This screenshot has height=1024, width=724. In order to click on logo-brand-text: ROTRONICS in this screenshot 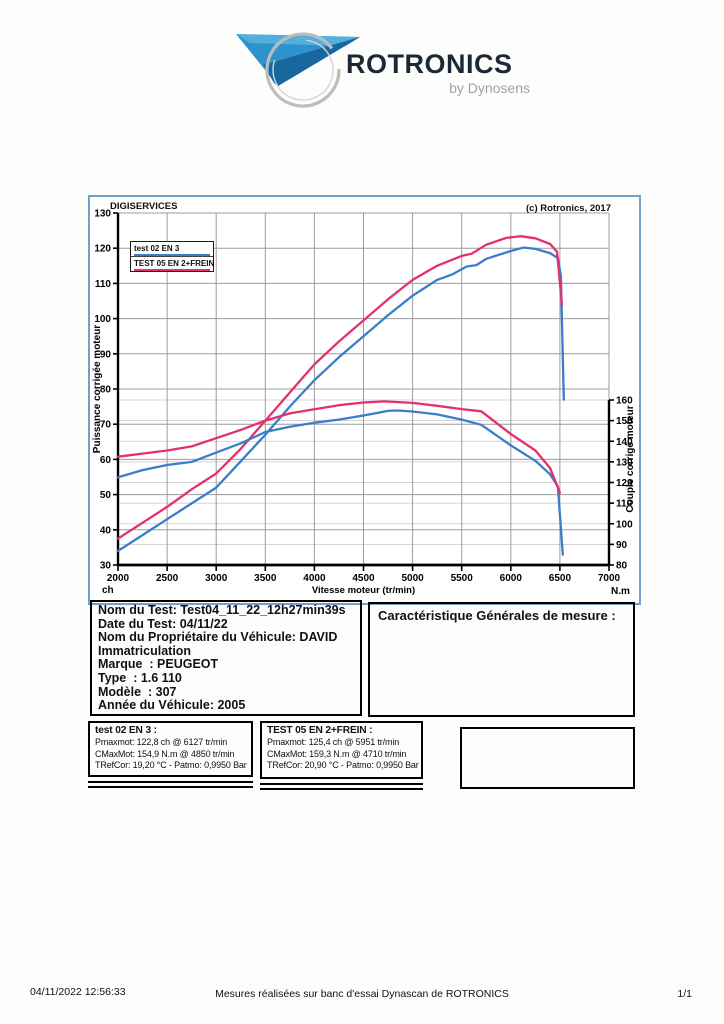, I will do `click(429, 64)`.